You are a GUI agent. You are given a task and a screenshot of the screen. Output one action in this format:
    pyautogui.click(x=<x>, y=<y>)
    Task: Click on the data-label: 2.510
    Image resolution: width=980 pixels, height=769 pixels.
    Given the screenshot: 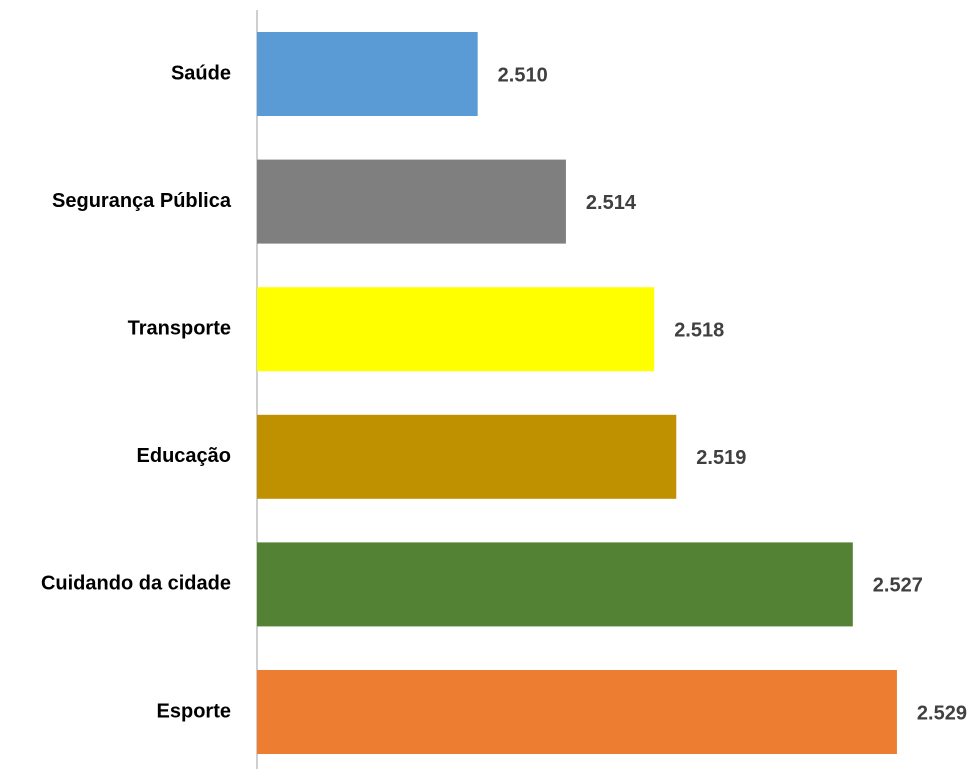 What is the action you would take?
    pyautogui.click(x=523, y=75)
    